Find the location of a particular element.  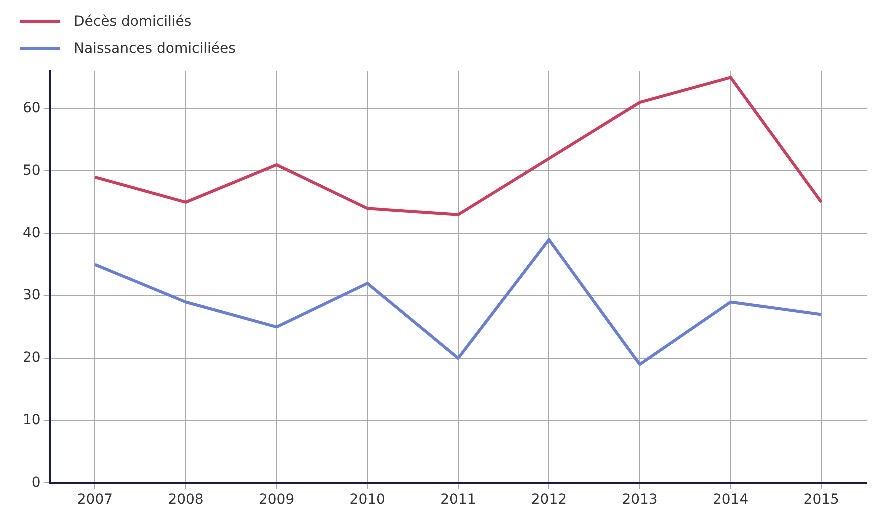

x-tick-label: 2012 is located at coordinates (549, 500).